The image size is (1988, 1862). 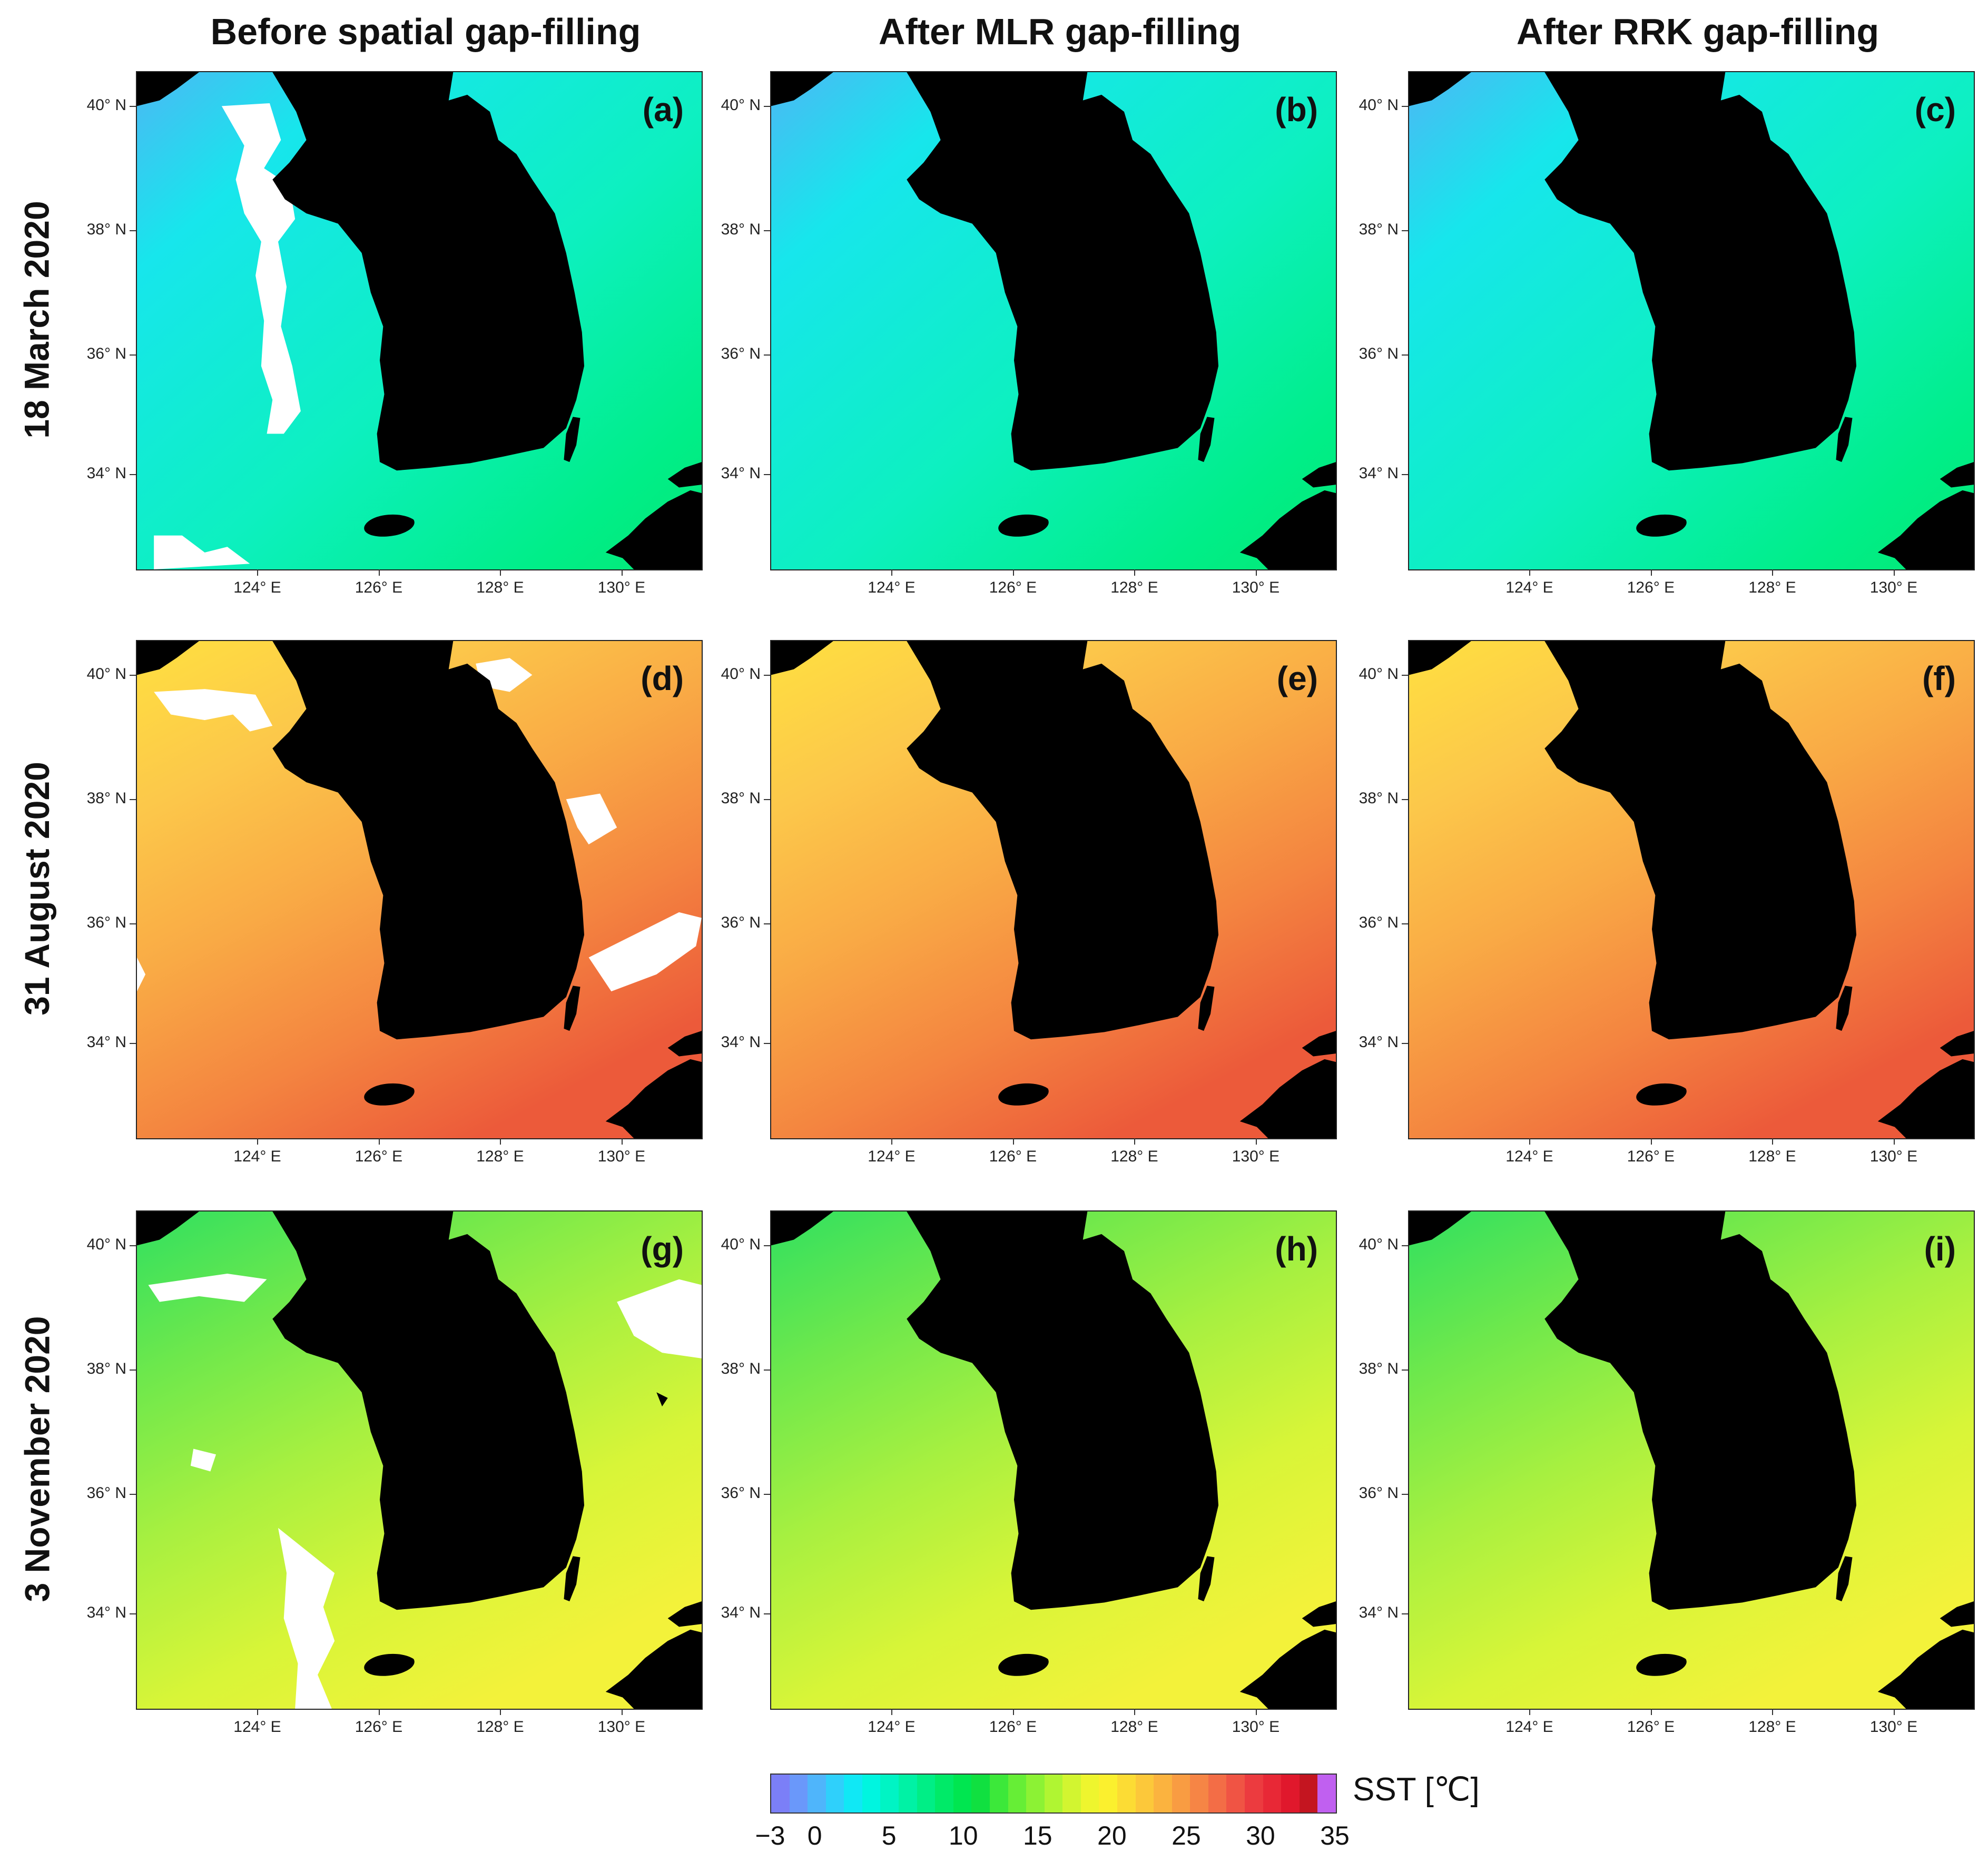 What do you see at coordinates (1260, 1835) in the screenshot?
I see `colorbar-tick-label: 30` at bounding box center [1260, 1835].